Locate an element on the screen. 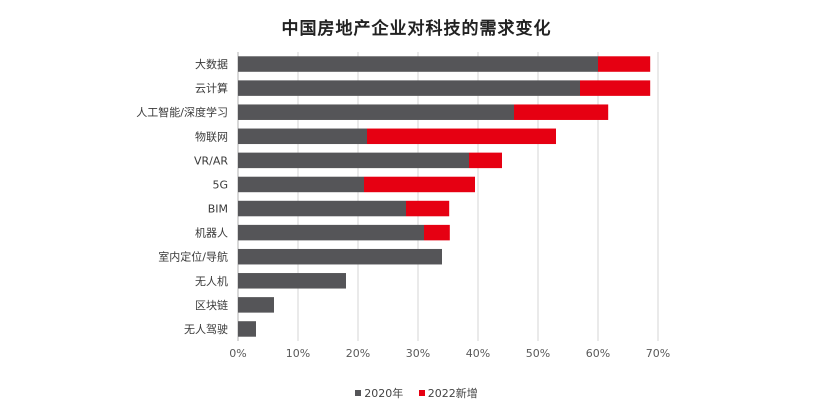 The height and width of the screenshot is (417, 833). category-label: 无人驾驶 is located at coordinates (206, 329).